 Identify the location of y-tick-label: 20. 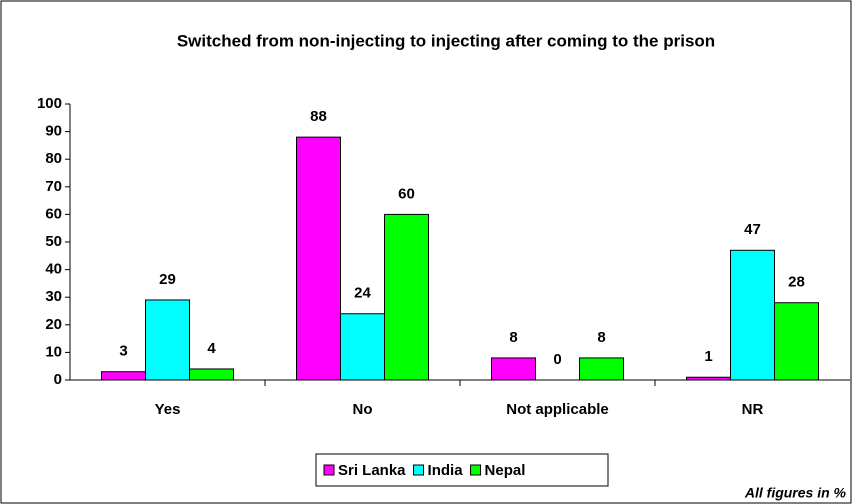
(53, 324).